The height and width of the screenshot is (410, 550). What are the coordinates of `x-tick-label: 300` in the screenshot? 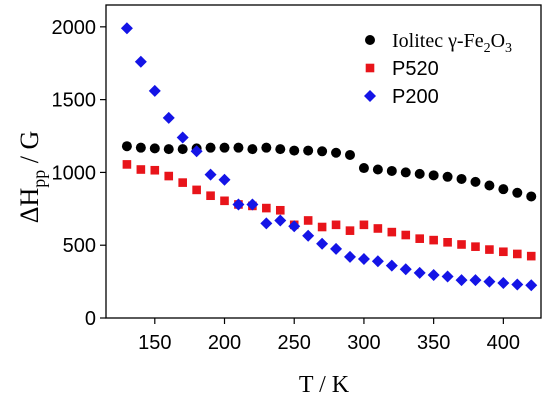 It's located at (363, 343).